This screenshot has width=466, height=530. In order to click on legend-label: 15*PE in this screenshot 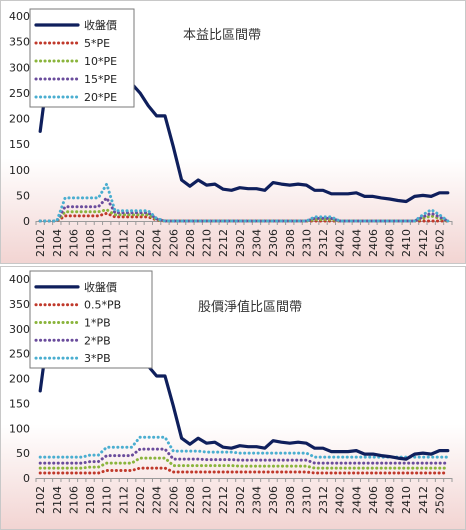, I will do `click(100, 79)`.